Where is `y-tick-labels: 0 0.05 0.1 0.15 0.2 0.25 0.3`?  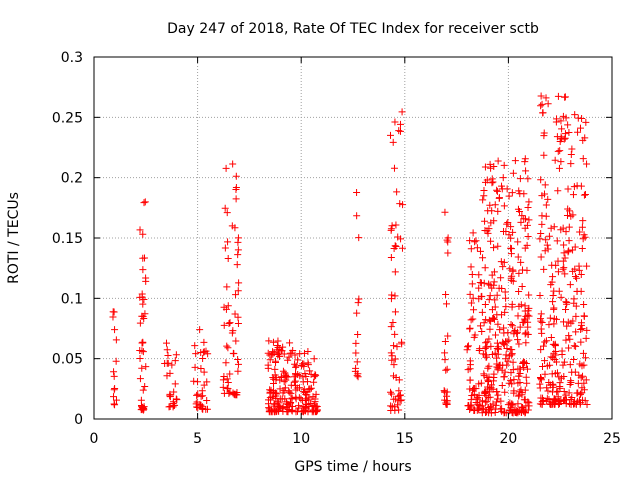 y-tick-labels: 0 0.05 0.1 0.15 0.2 0.25 0.3 is located at coordinates (67, 239).